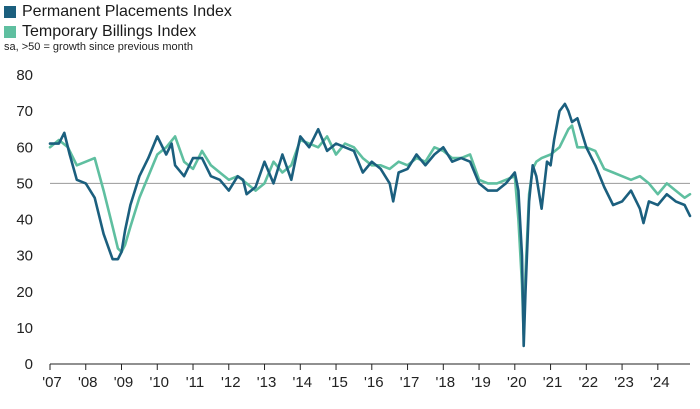 The width and height of the screenshot is (700, 409). I want to click on legend-label-temporary: Temporary Billings Index, so click(109, 31).